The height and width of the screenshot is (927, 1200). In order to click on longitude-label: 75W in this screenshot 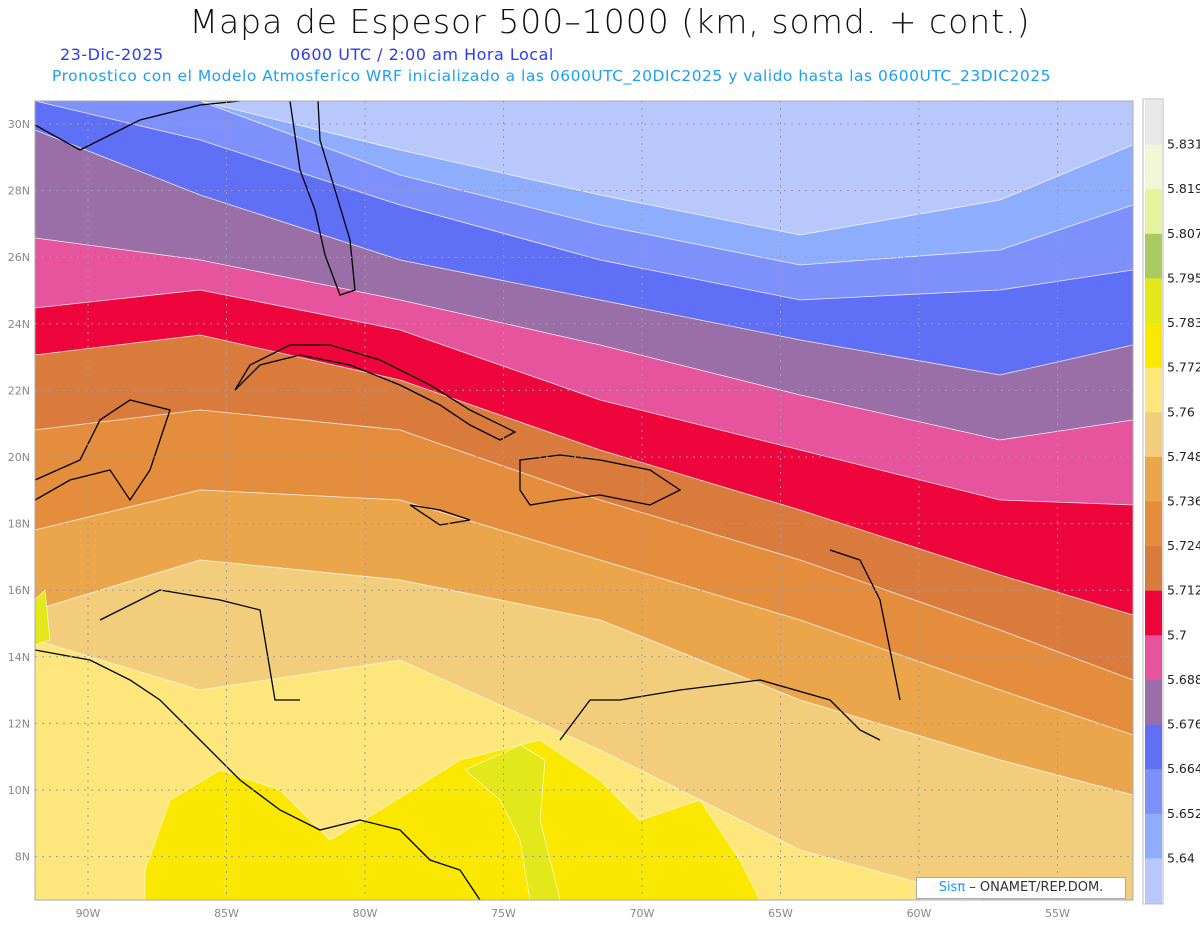, I will do `click(503, 913)`.